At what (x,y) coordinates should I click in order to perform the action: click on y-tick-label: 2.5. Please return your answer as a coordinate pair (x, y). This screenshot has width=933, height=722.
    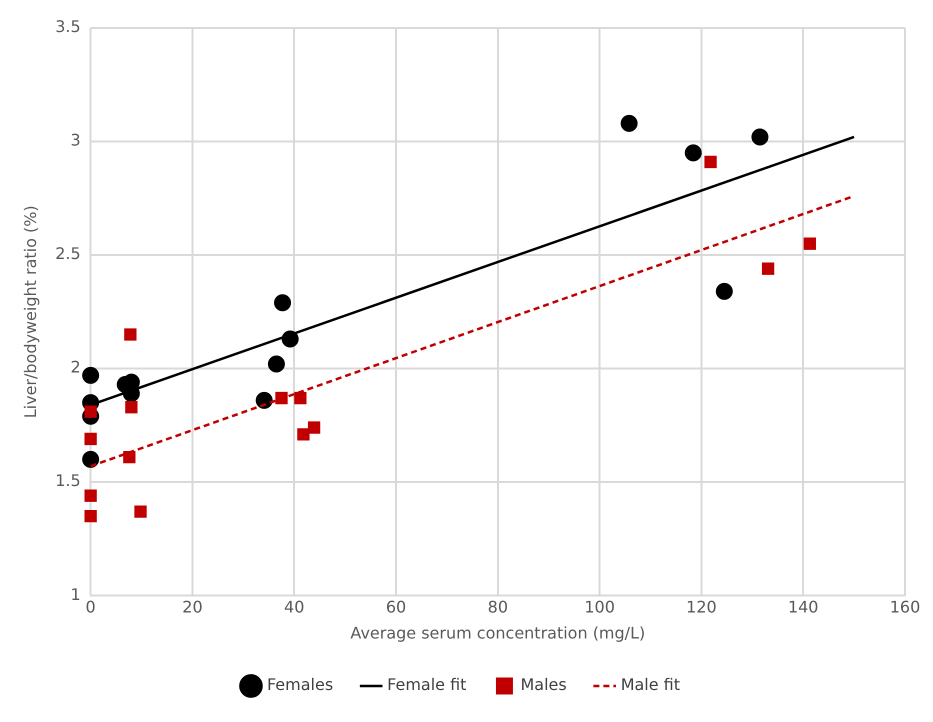
    Looking at the image, I should click on (68, 254).